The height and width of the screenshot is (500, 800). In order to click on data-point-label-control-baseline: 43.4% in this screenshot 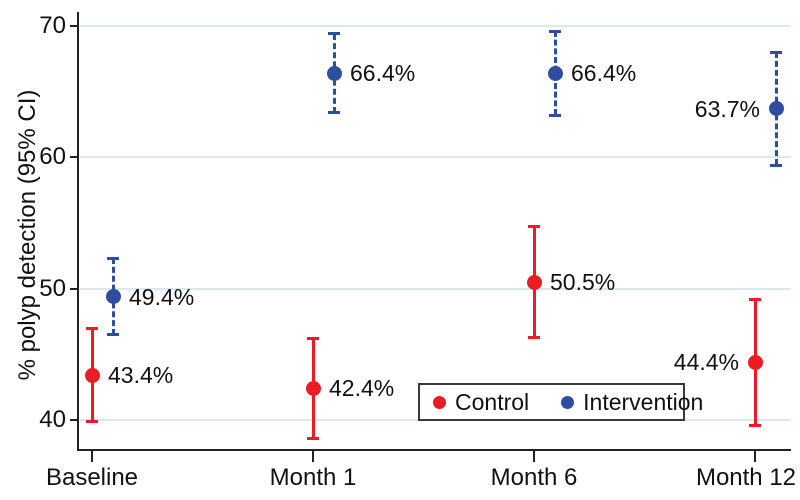, I will do `click(141, 375)`.